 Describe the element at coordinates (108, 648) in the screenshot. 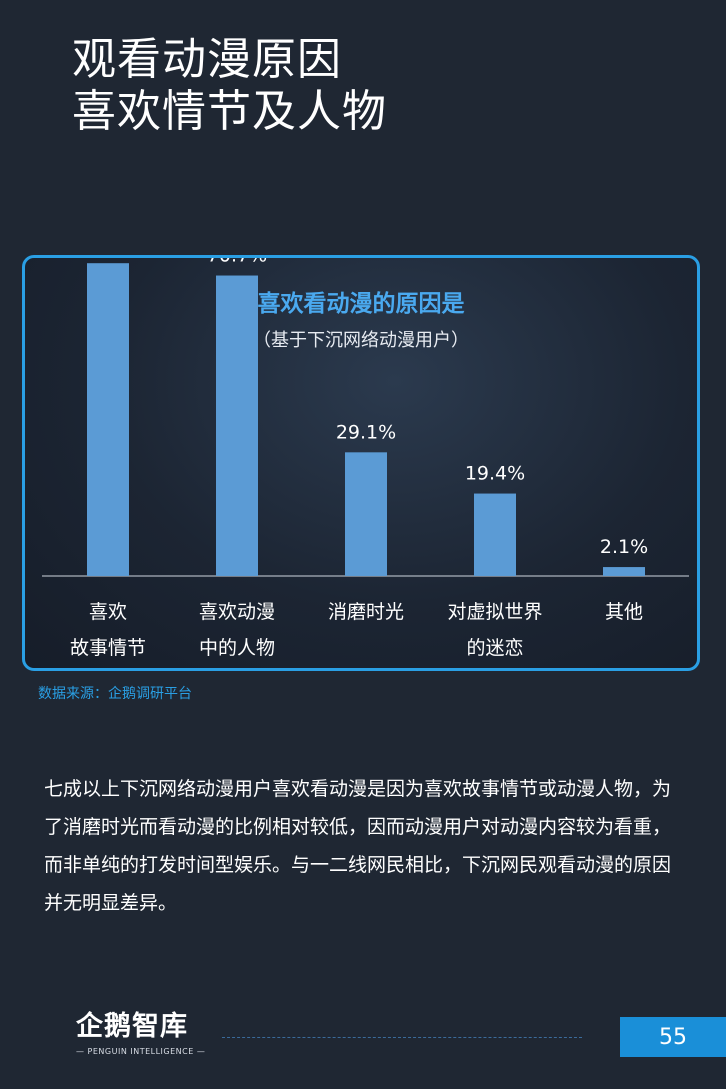

I see `category-label-0-1: 故事情节` at that location.